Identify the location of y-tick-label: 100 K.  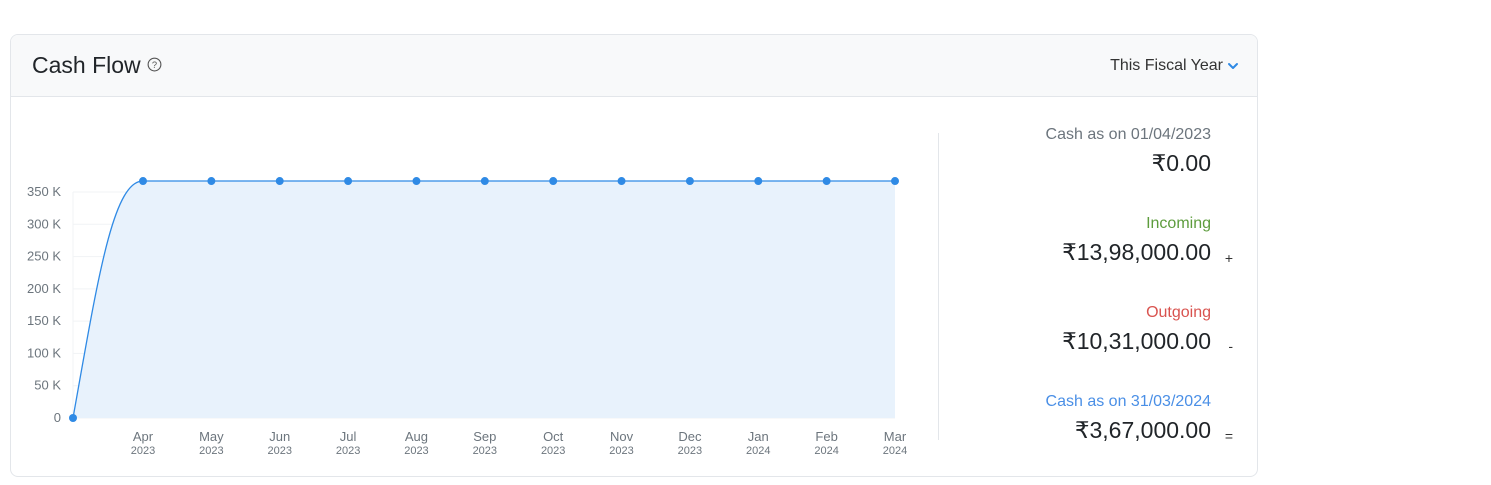
(44, 352).